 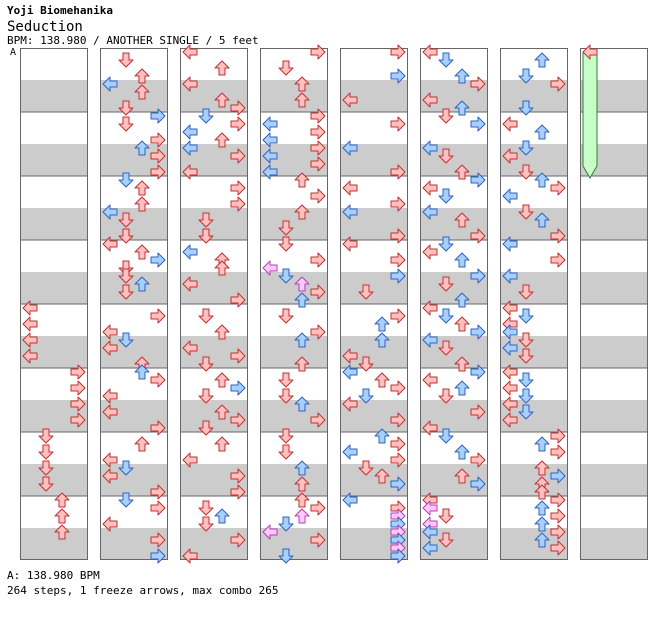 I want to click on column-border, so click(x=294, y=304).